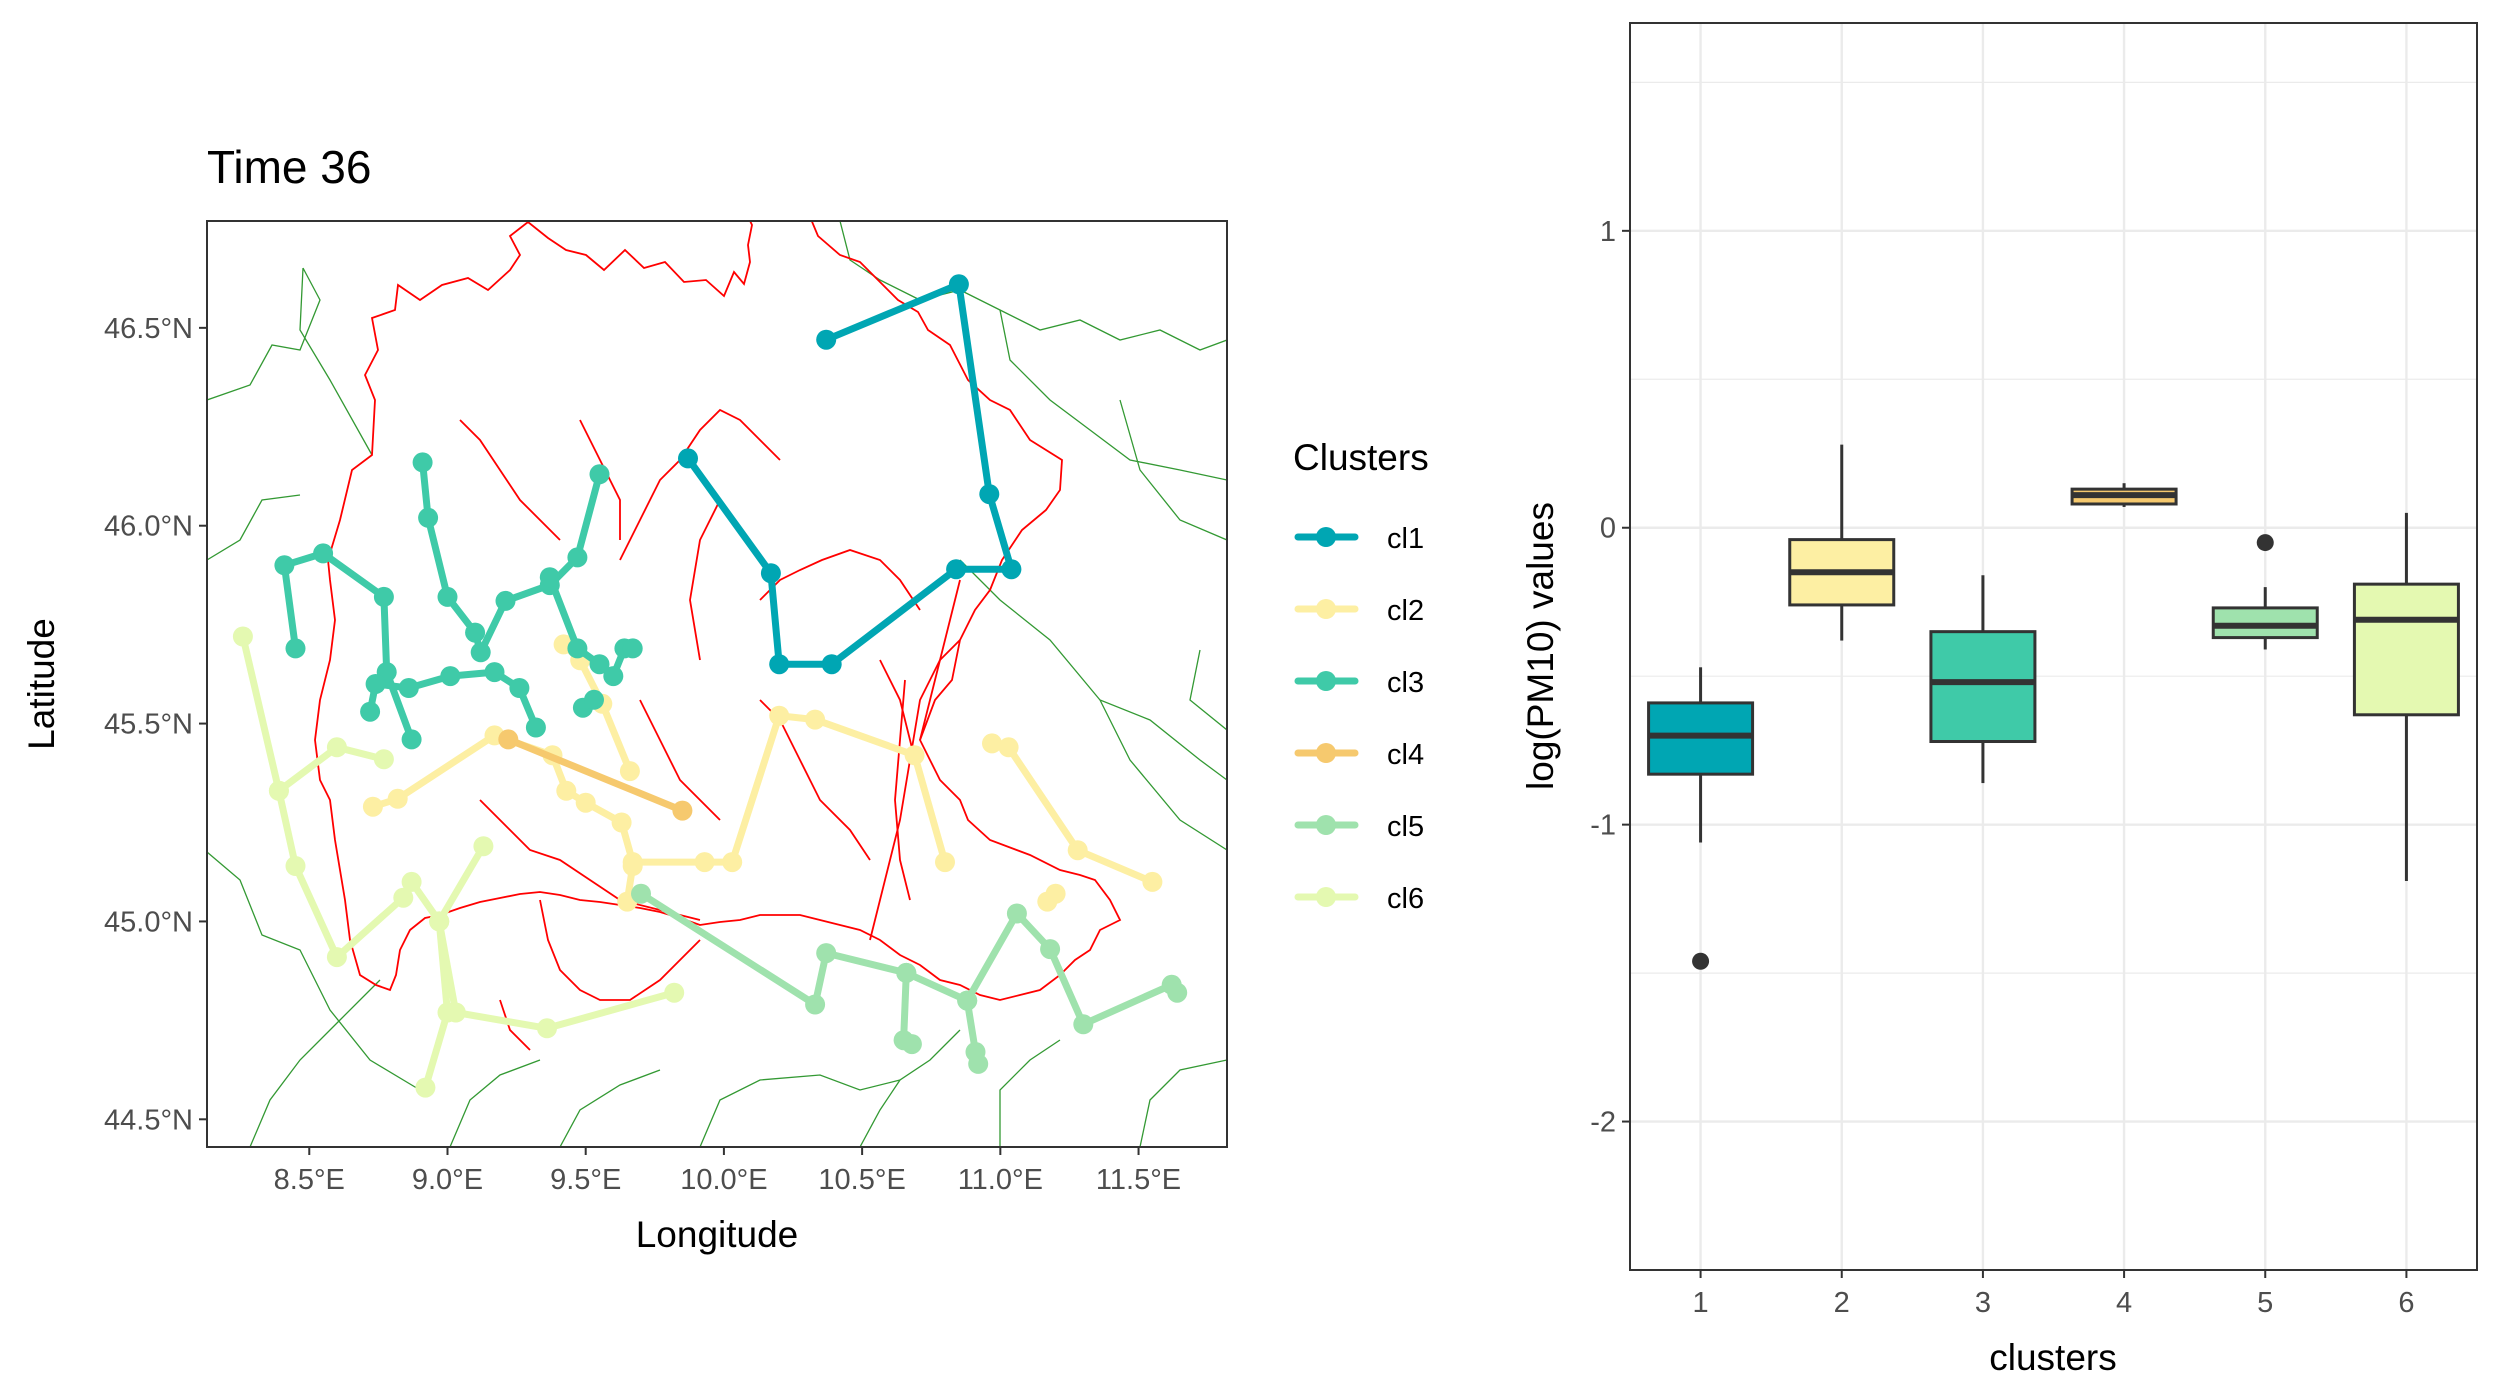  I want to click on series-cl6, so click(458, 862).